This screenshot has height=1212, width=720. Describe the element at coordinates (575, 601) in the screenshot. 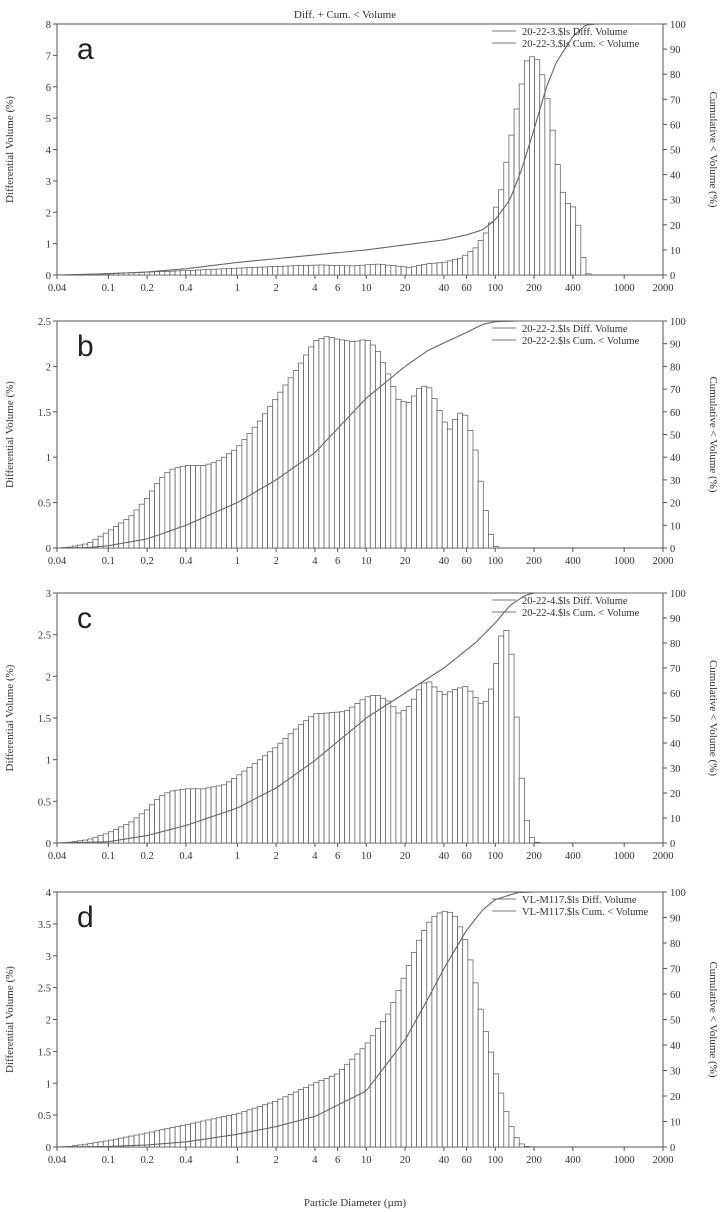

I see `legend-entry: 20-22-4.$ls Diff. Volume` at that location.